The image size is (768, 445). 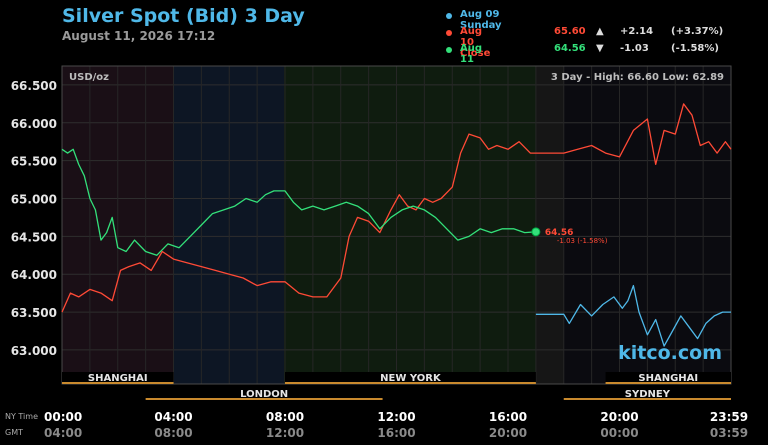 What do you see at coordinates (570, 31) in the screenshot?
I see `legend-value-aug10: 65.60` at bounding box center [570, 31].